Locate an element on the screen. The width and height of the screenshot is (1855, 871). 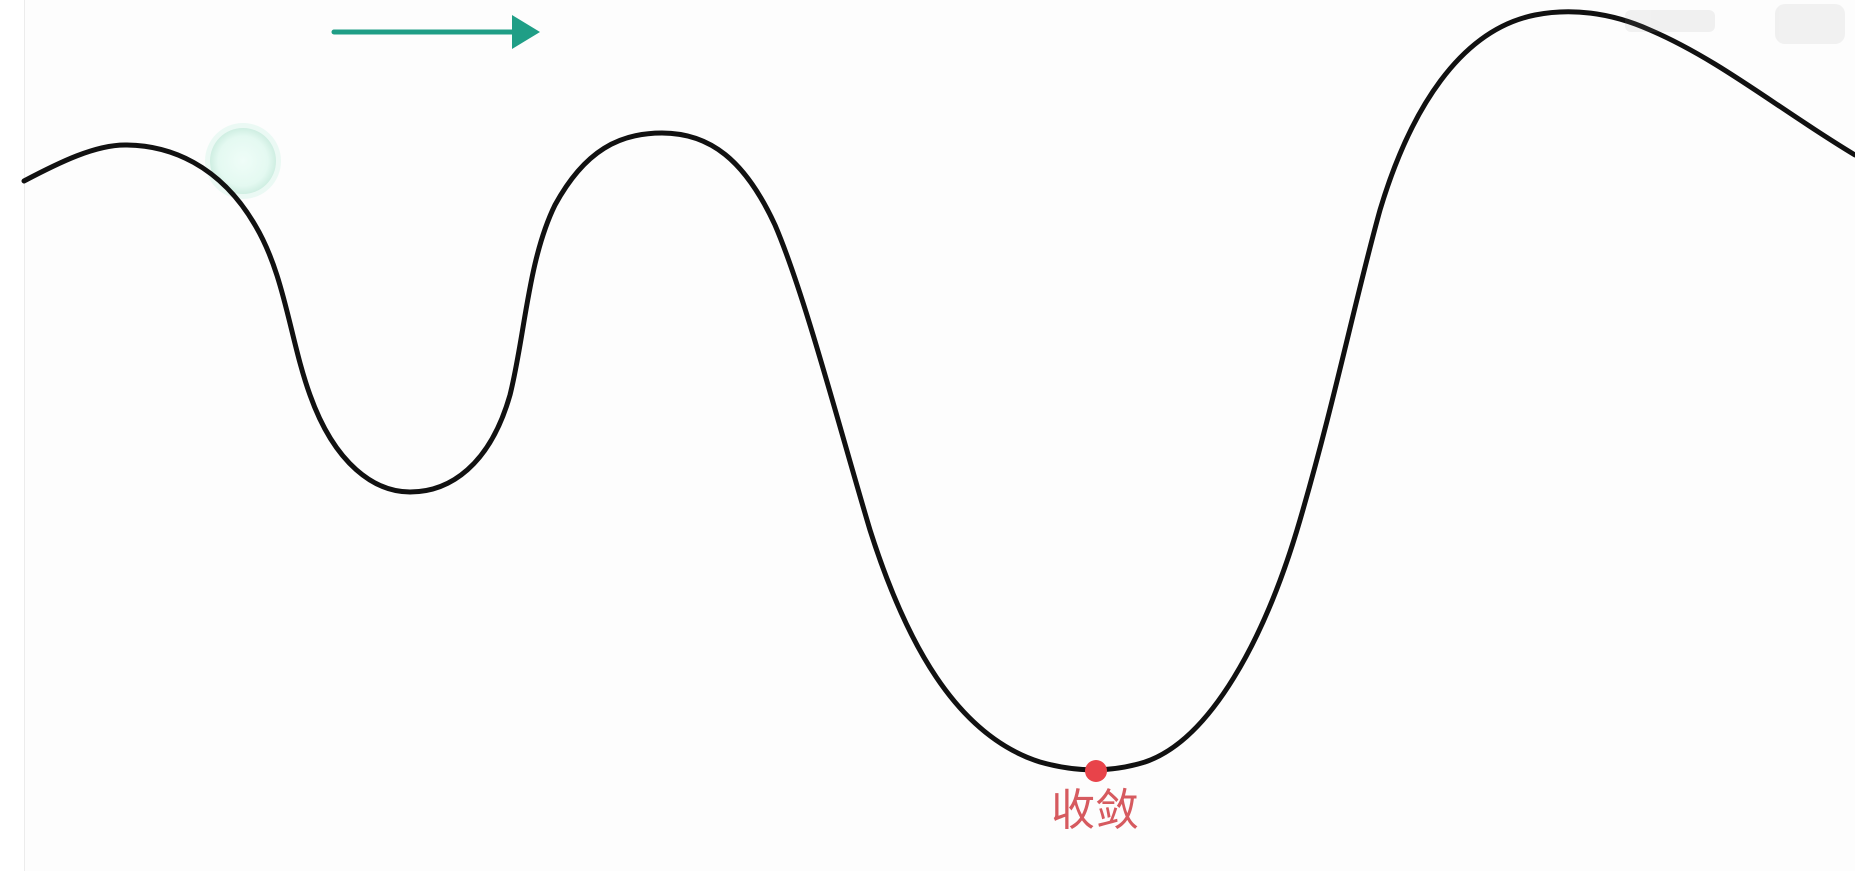
right-arrow-icon is located at coordinates (435, 32).